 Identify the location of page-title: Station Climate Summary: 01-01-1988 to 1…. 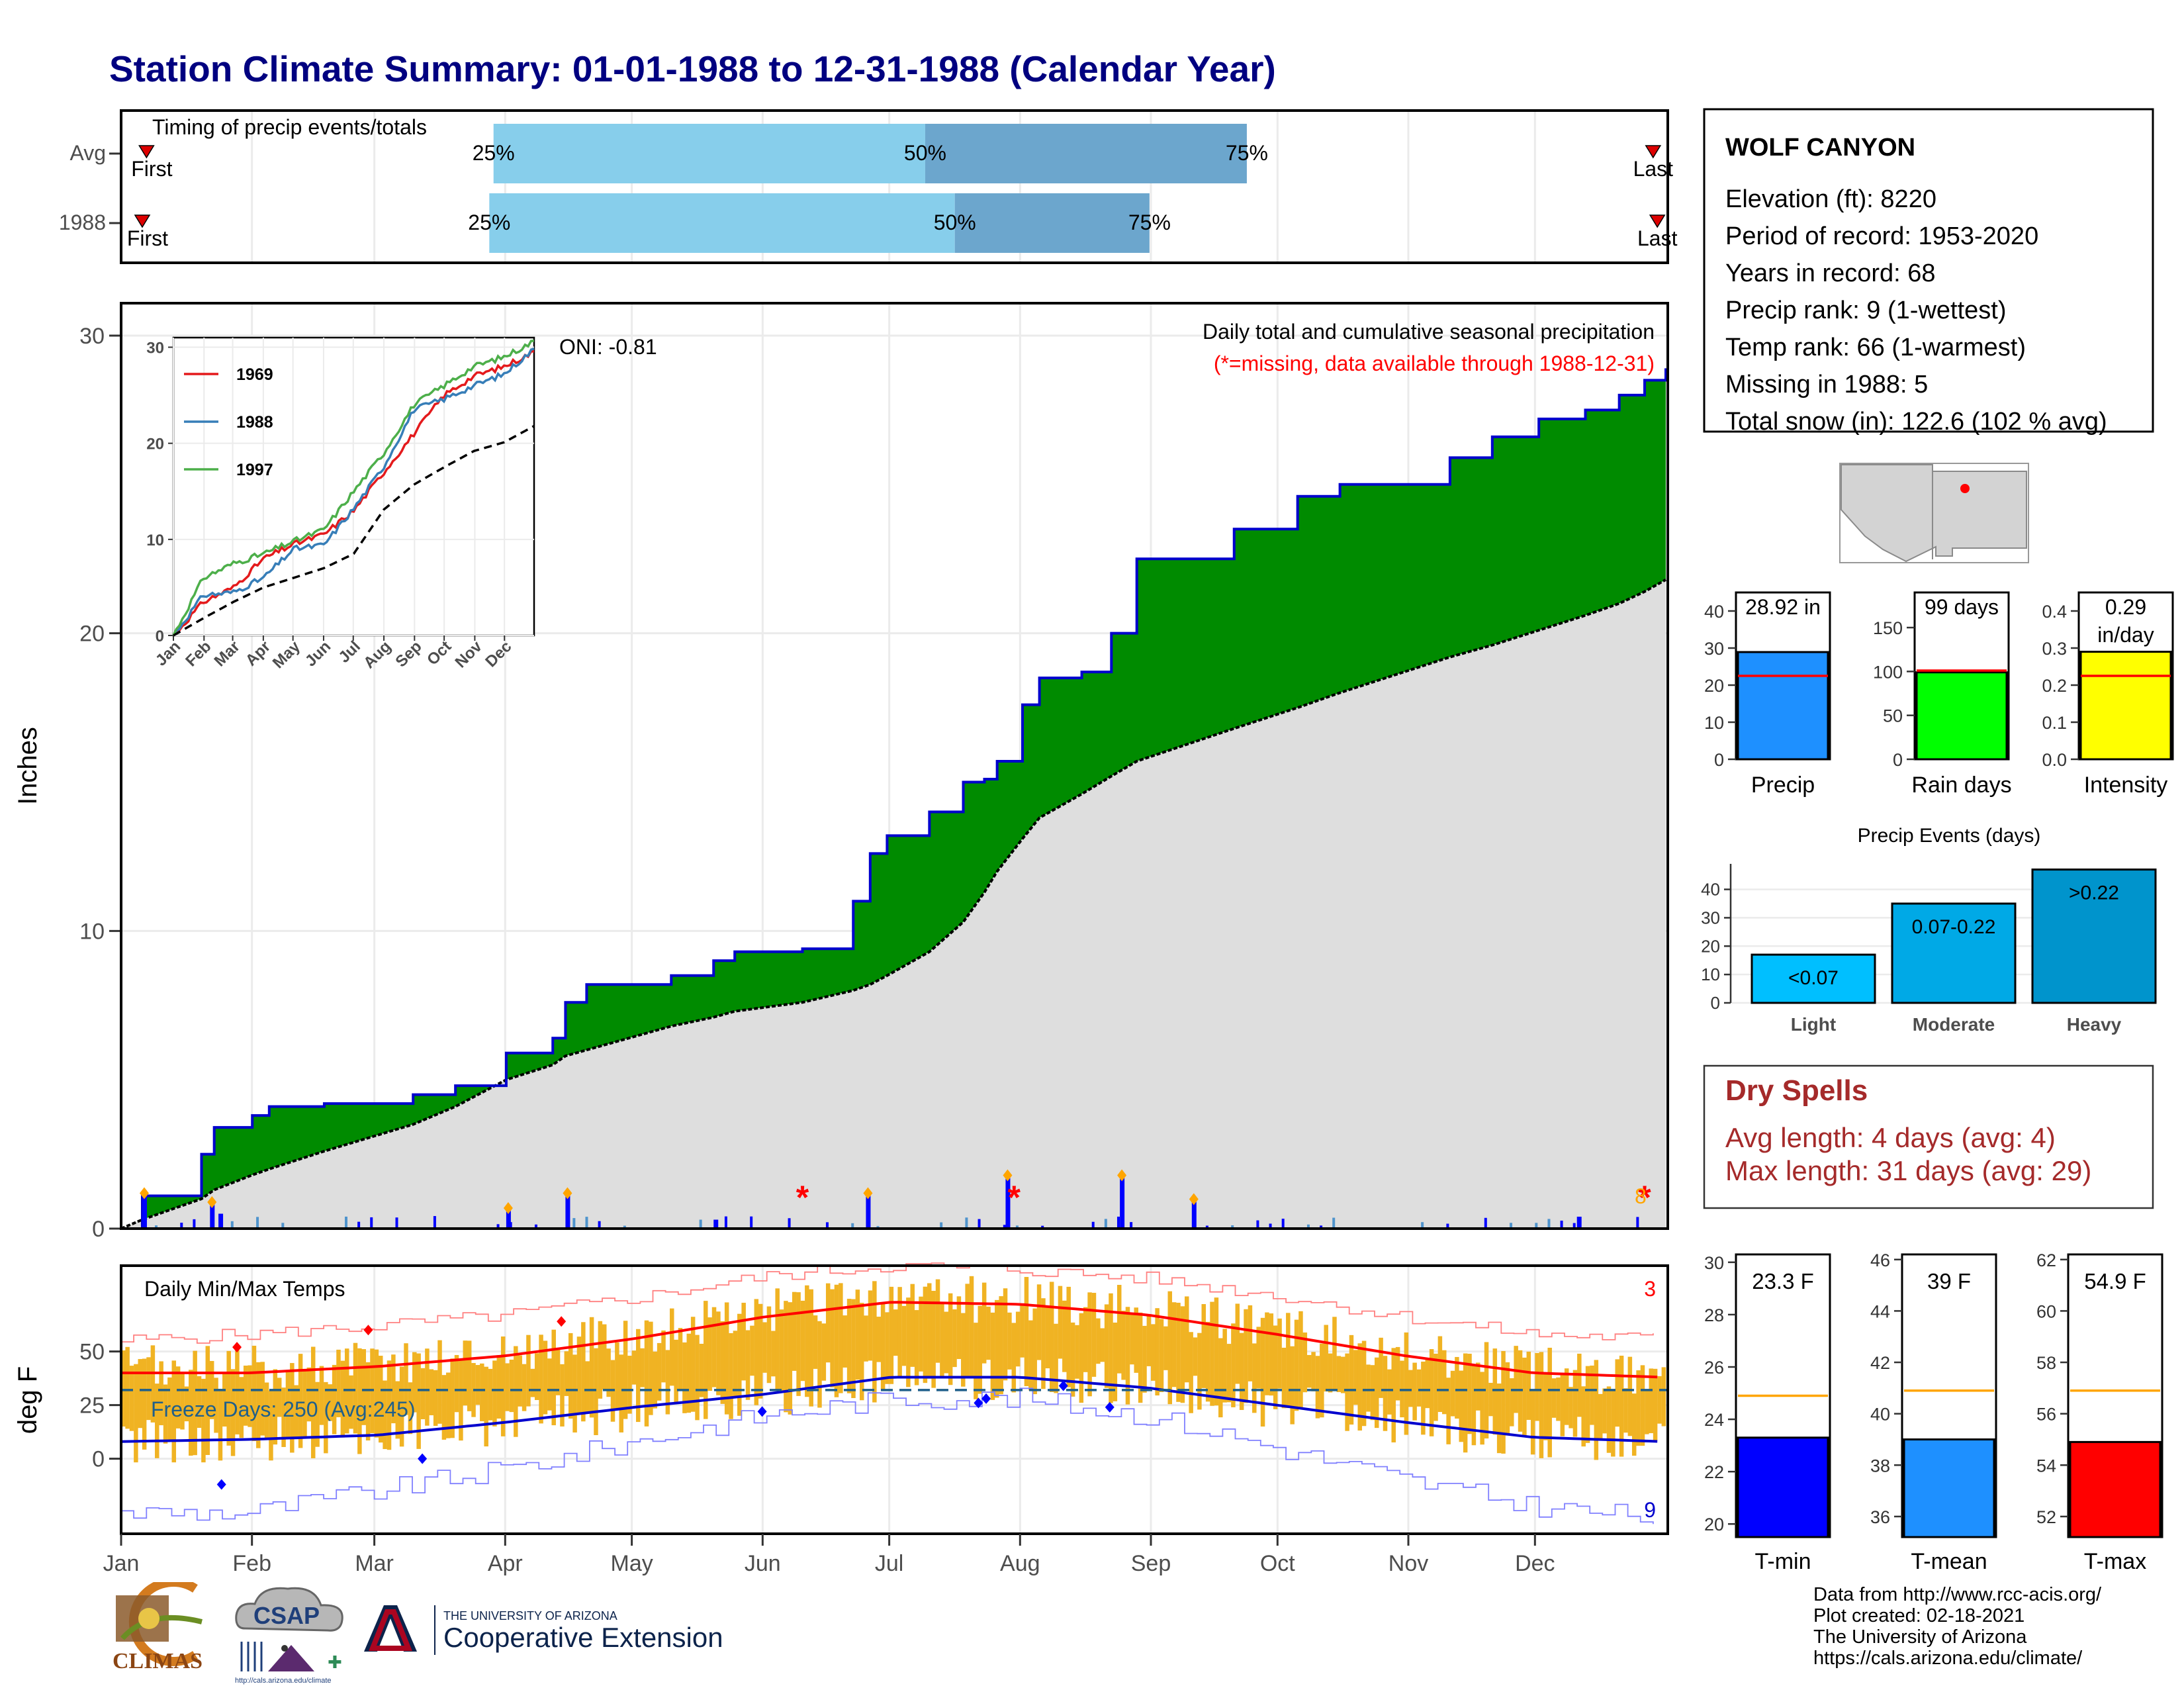
(692, 68).